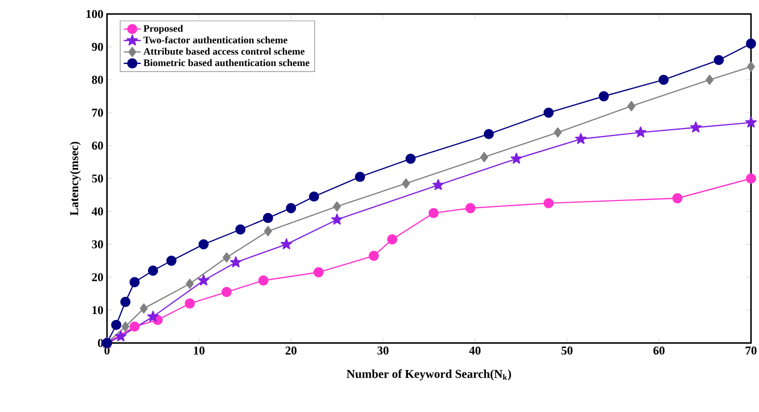 The height and width of the screenshot is (412, 759). Describe the element at coordinates (98, 46) in the screenshot. I see `y-tick-label: 90` at that location.